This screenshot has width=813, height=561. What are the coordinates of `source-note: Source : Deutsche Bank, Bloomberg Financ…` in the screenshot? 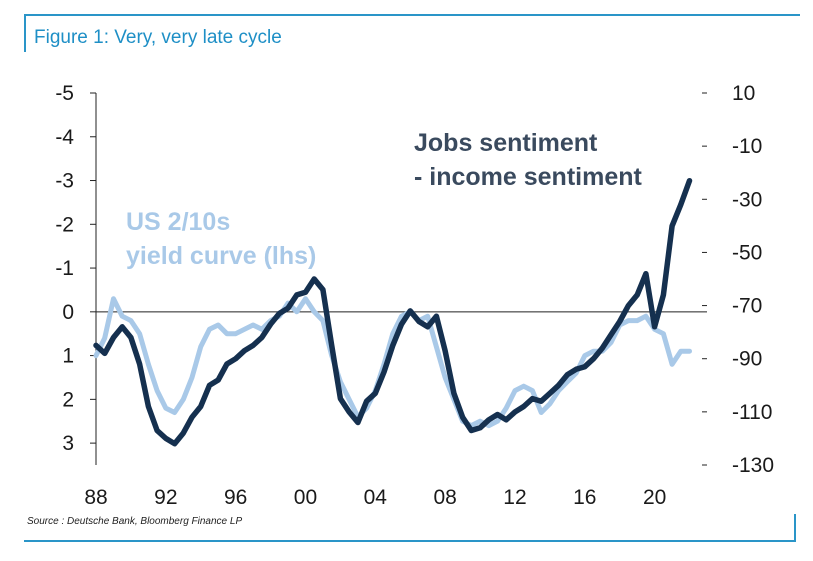 It's located at (135, 521).